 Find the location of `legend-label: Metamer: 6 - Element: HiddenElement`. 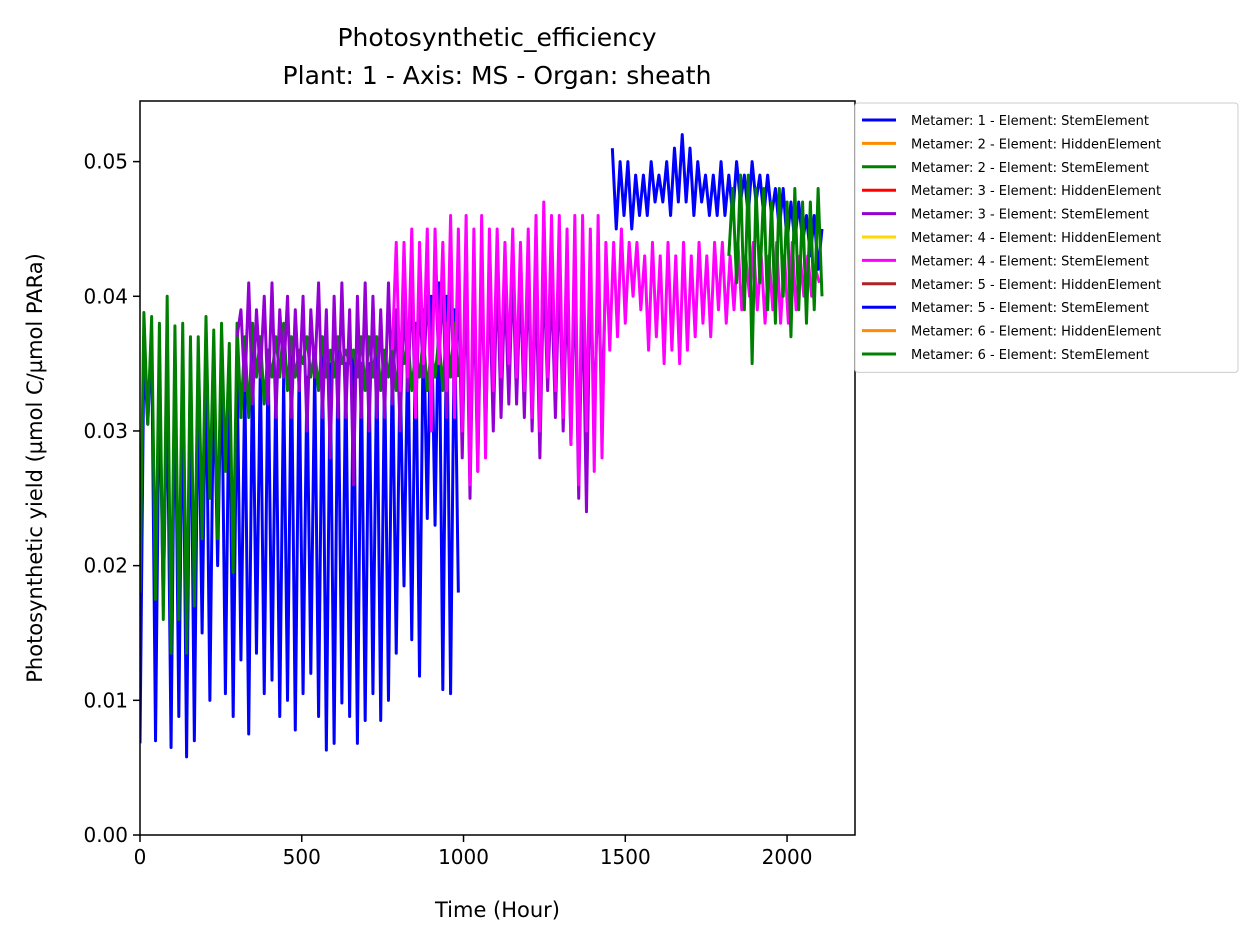

legend-label: Metamer: 6 - Element: HiddenElement is located at coordinates (1036, 332).